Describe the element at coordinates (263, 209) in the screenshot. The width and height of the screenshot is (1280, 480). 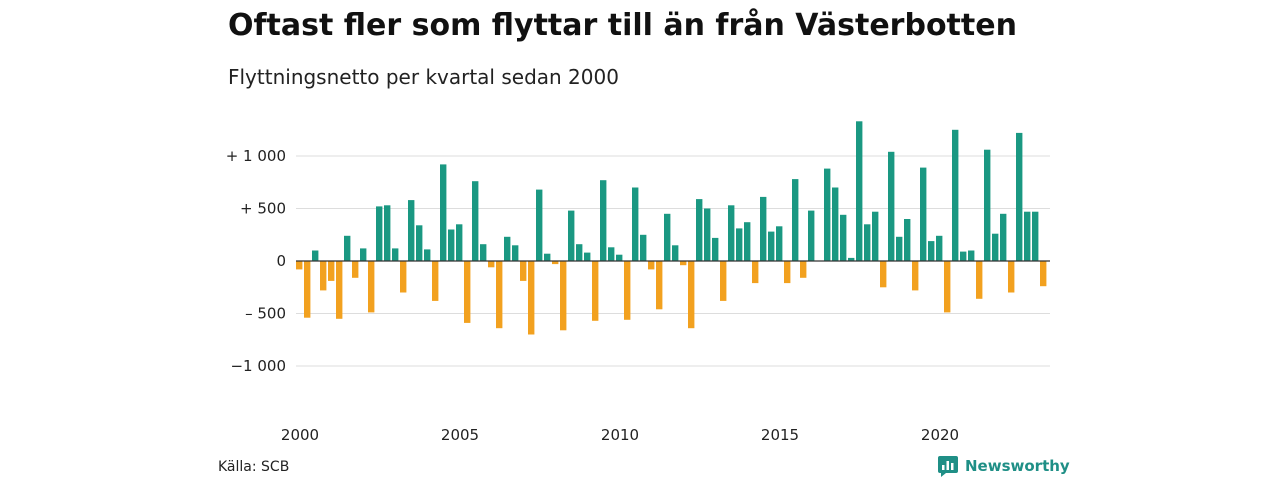
I see `y-tick-label: + 500` at that location.